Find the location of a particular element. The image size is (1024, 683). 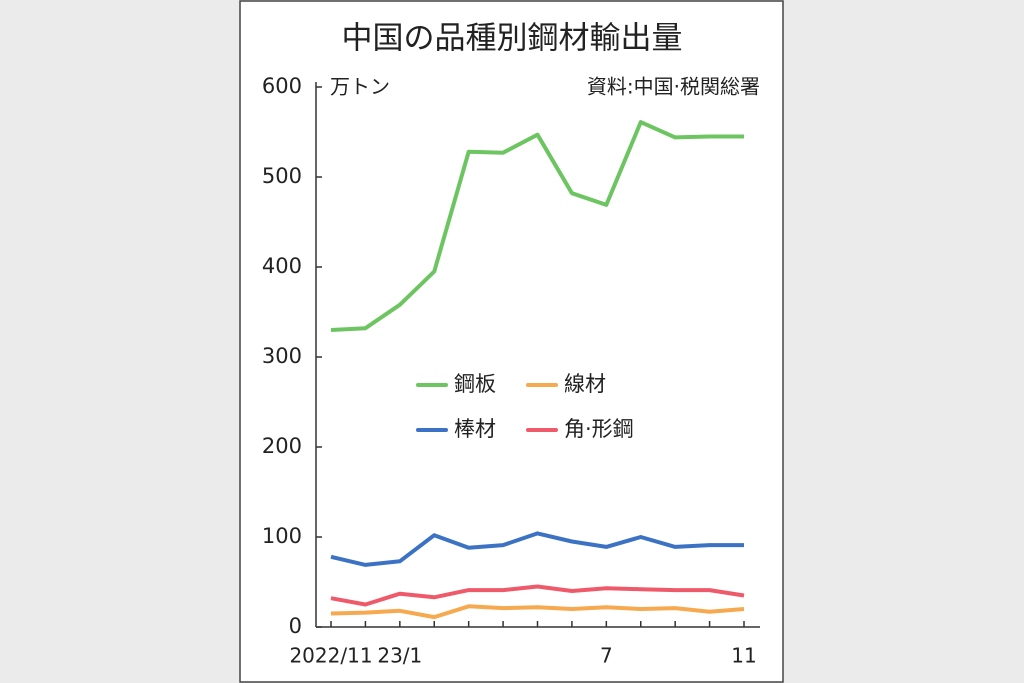

x-tick-label: 7 is located at coordinates (606, 656).